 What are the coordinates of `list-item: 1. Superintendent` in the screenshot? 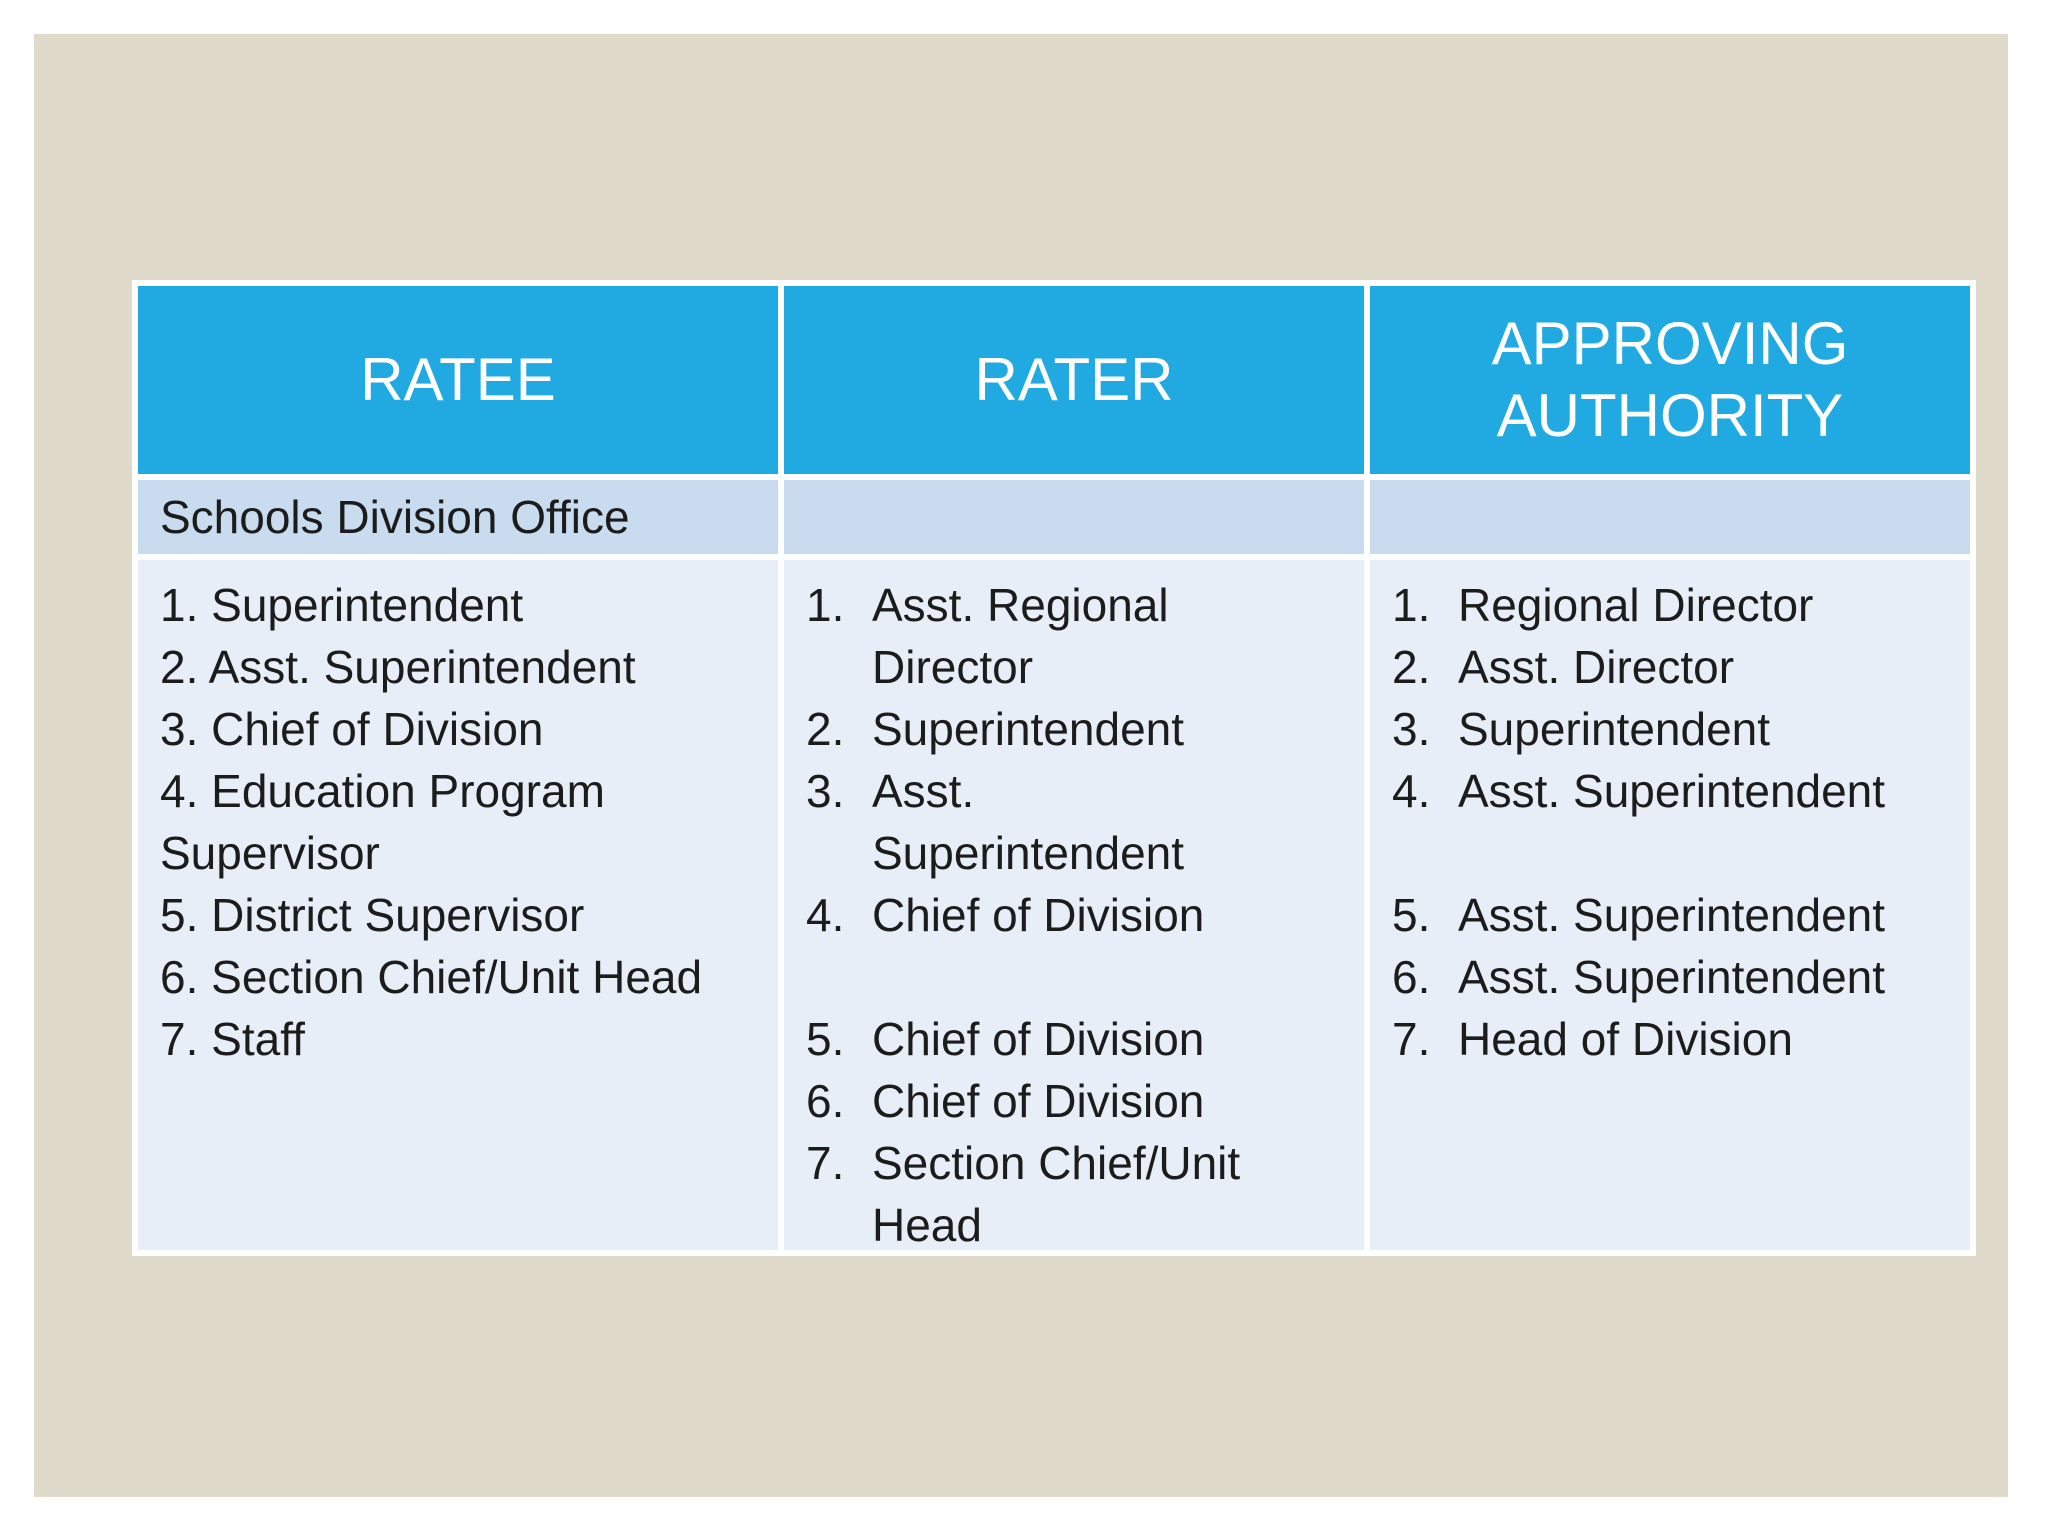 It's located at (342, 605).